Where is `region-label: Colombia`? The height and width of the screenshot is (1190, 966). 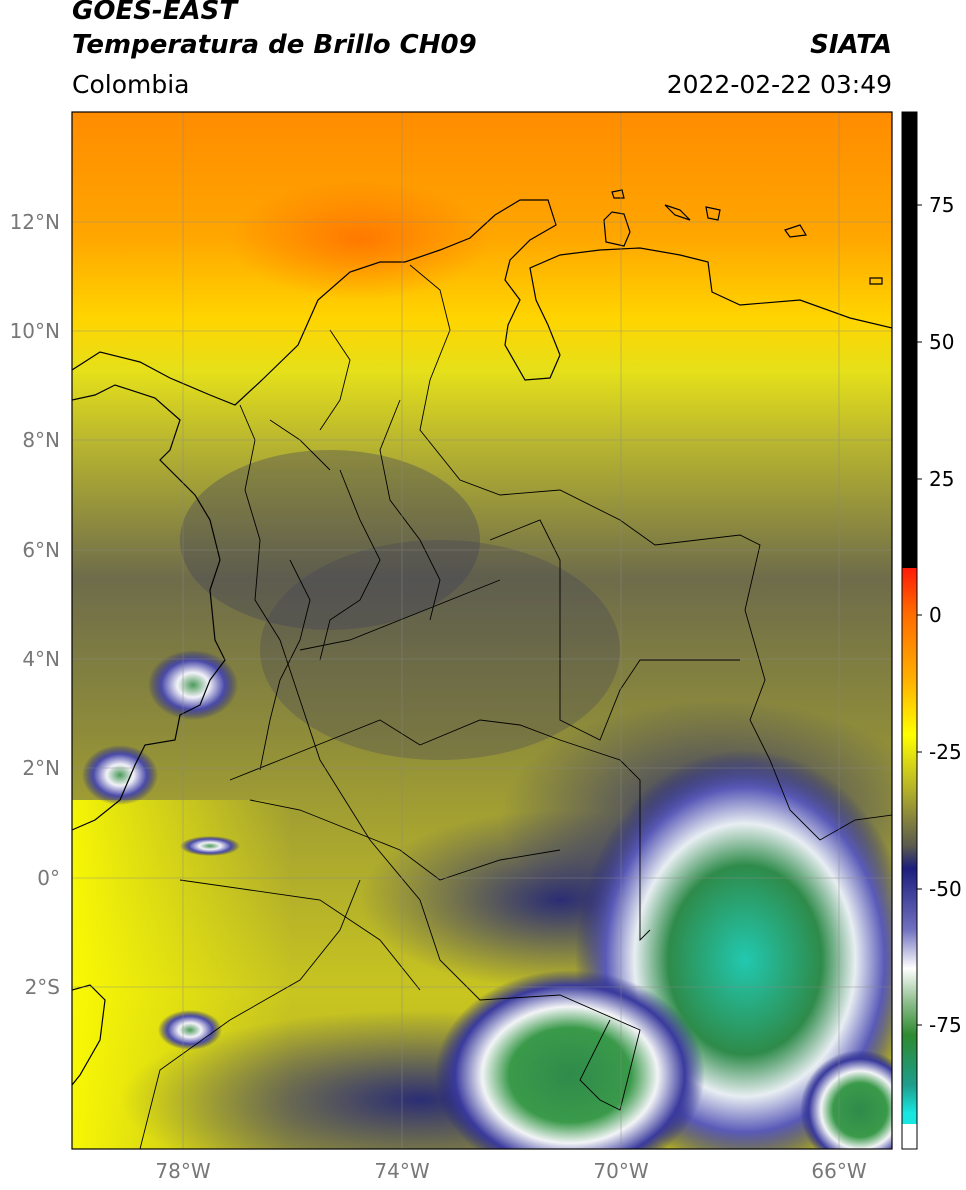
region-label: Colombia is located at coordinates (131, 84).